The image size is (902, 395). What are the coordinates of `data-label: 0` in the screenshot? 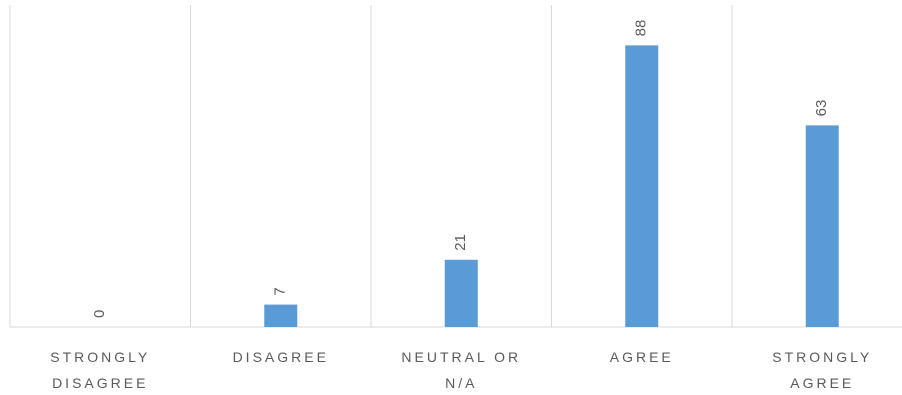 It's located at (99, 314).